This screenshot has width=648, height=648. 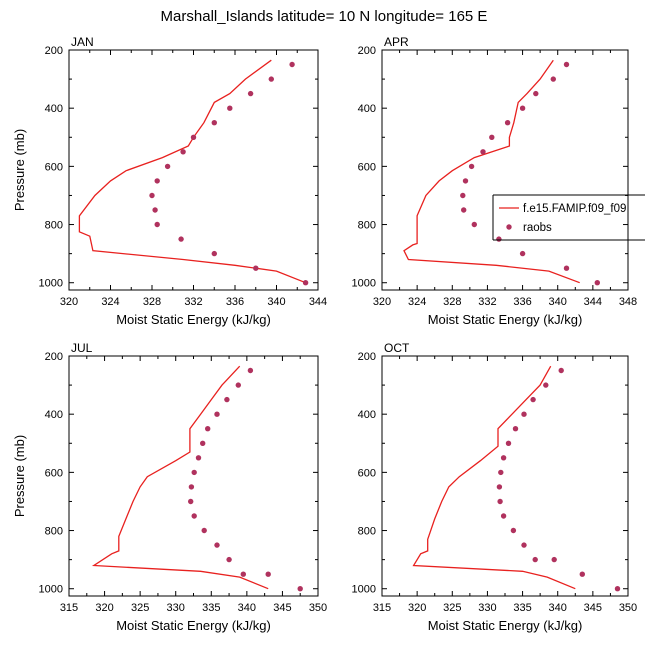 I want to click on model-profile-line, so click(x=192, y=171).